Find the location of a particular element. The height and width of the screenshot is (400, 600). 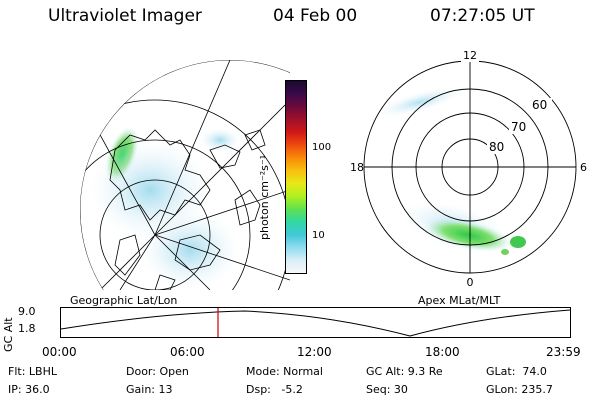

time-tick-0600: 06:00 is located at coordinates (187, 352).